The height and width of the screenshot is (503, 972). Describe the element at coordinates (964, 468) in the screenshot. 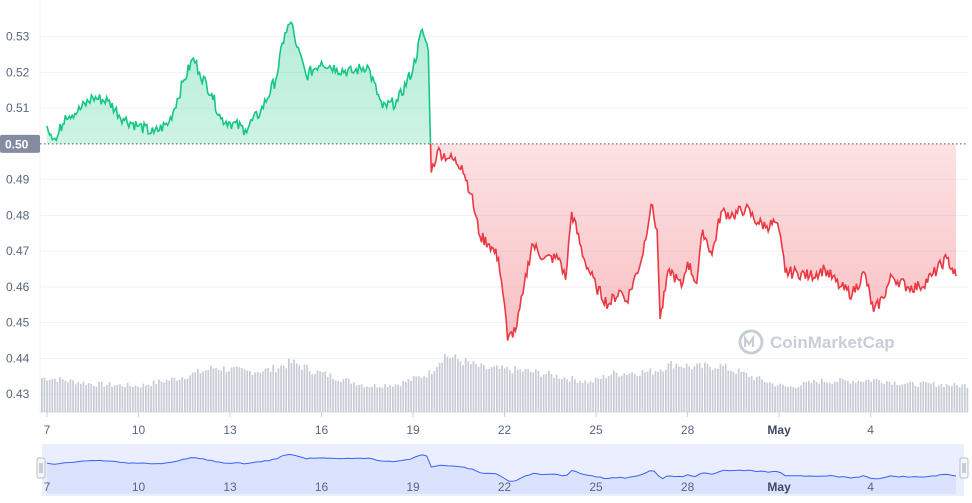

I see `navigator-right-handle` at that location.